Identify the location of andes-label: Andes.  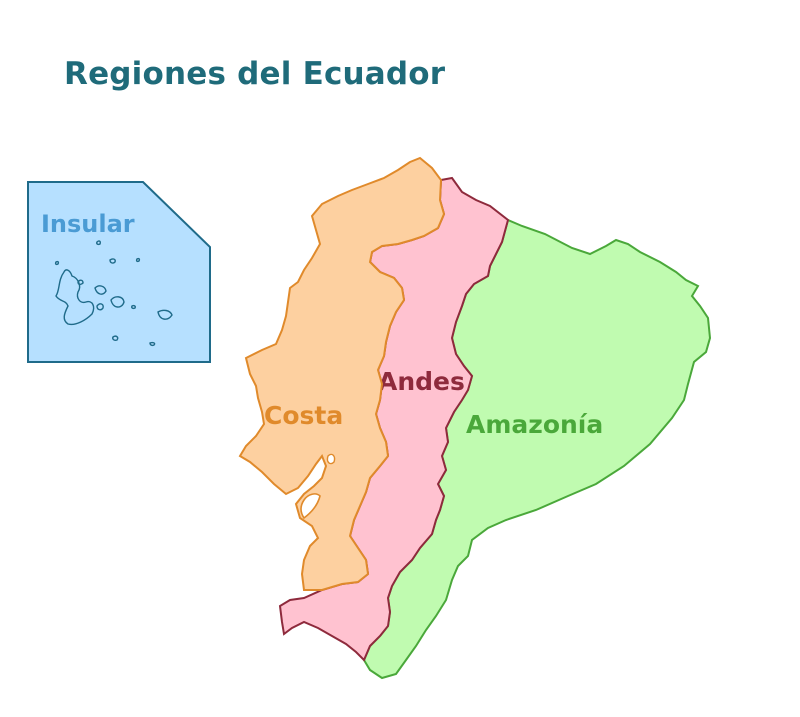
(421, 381).